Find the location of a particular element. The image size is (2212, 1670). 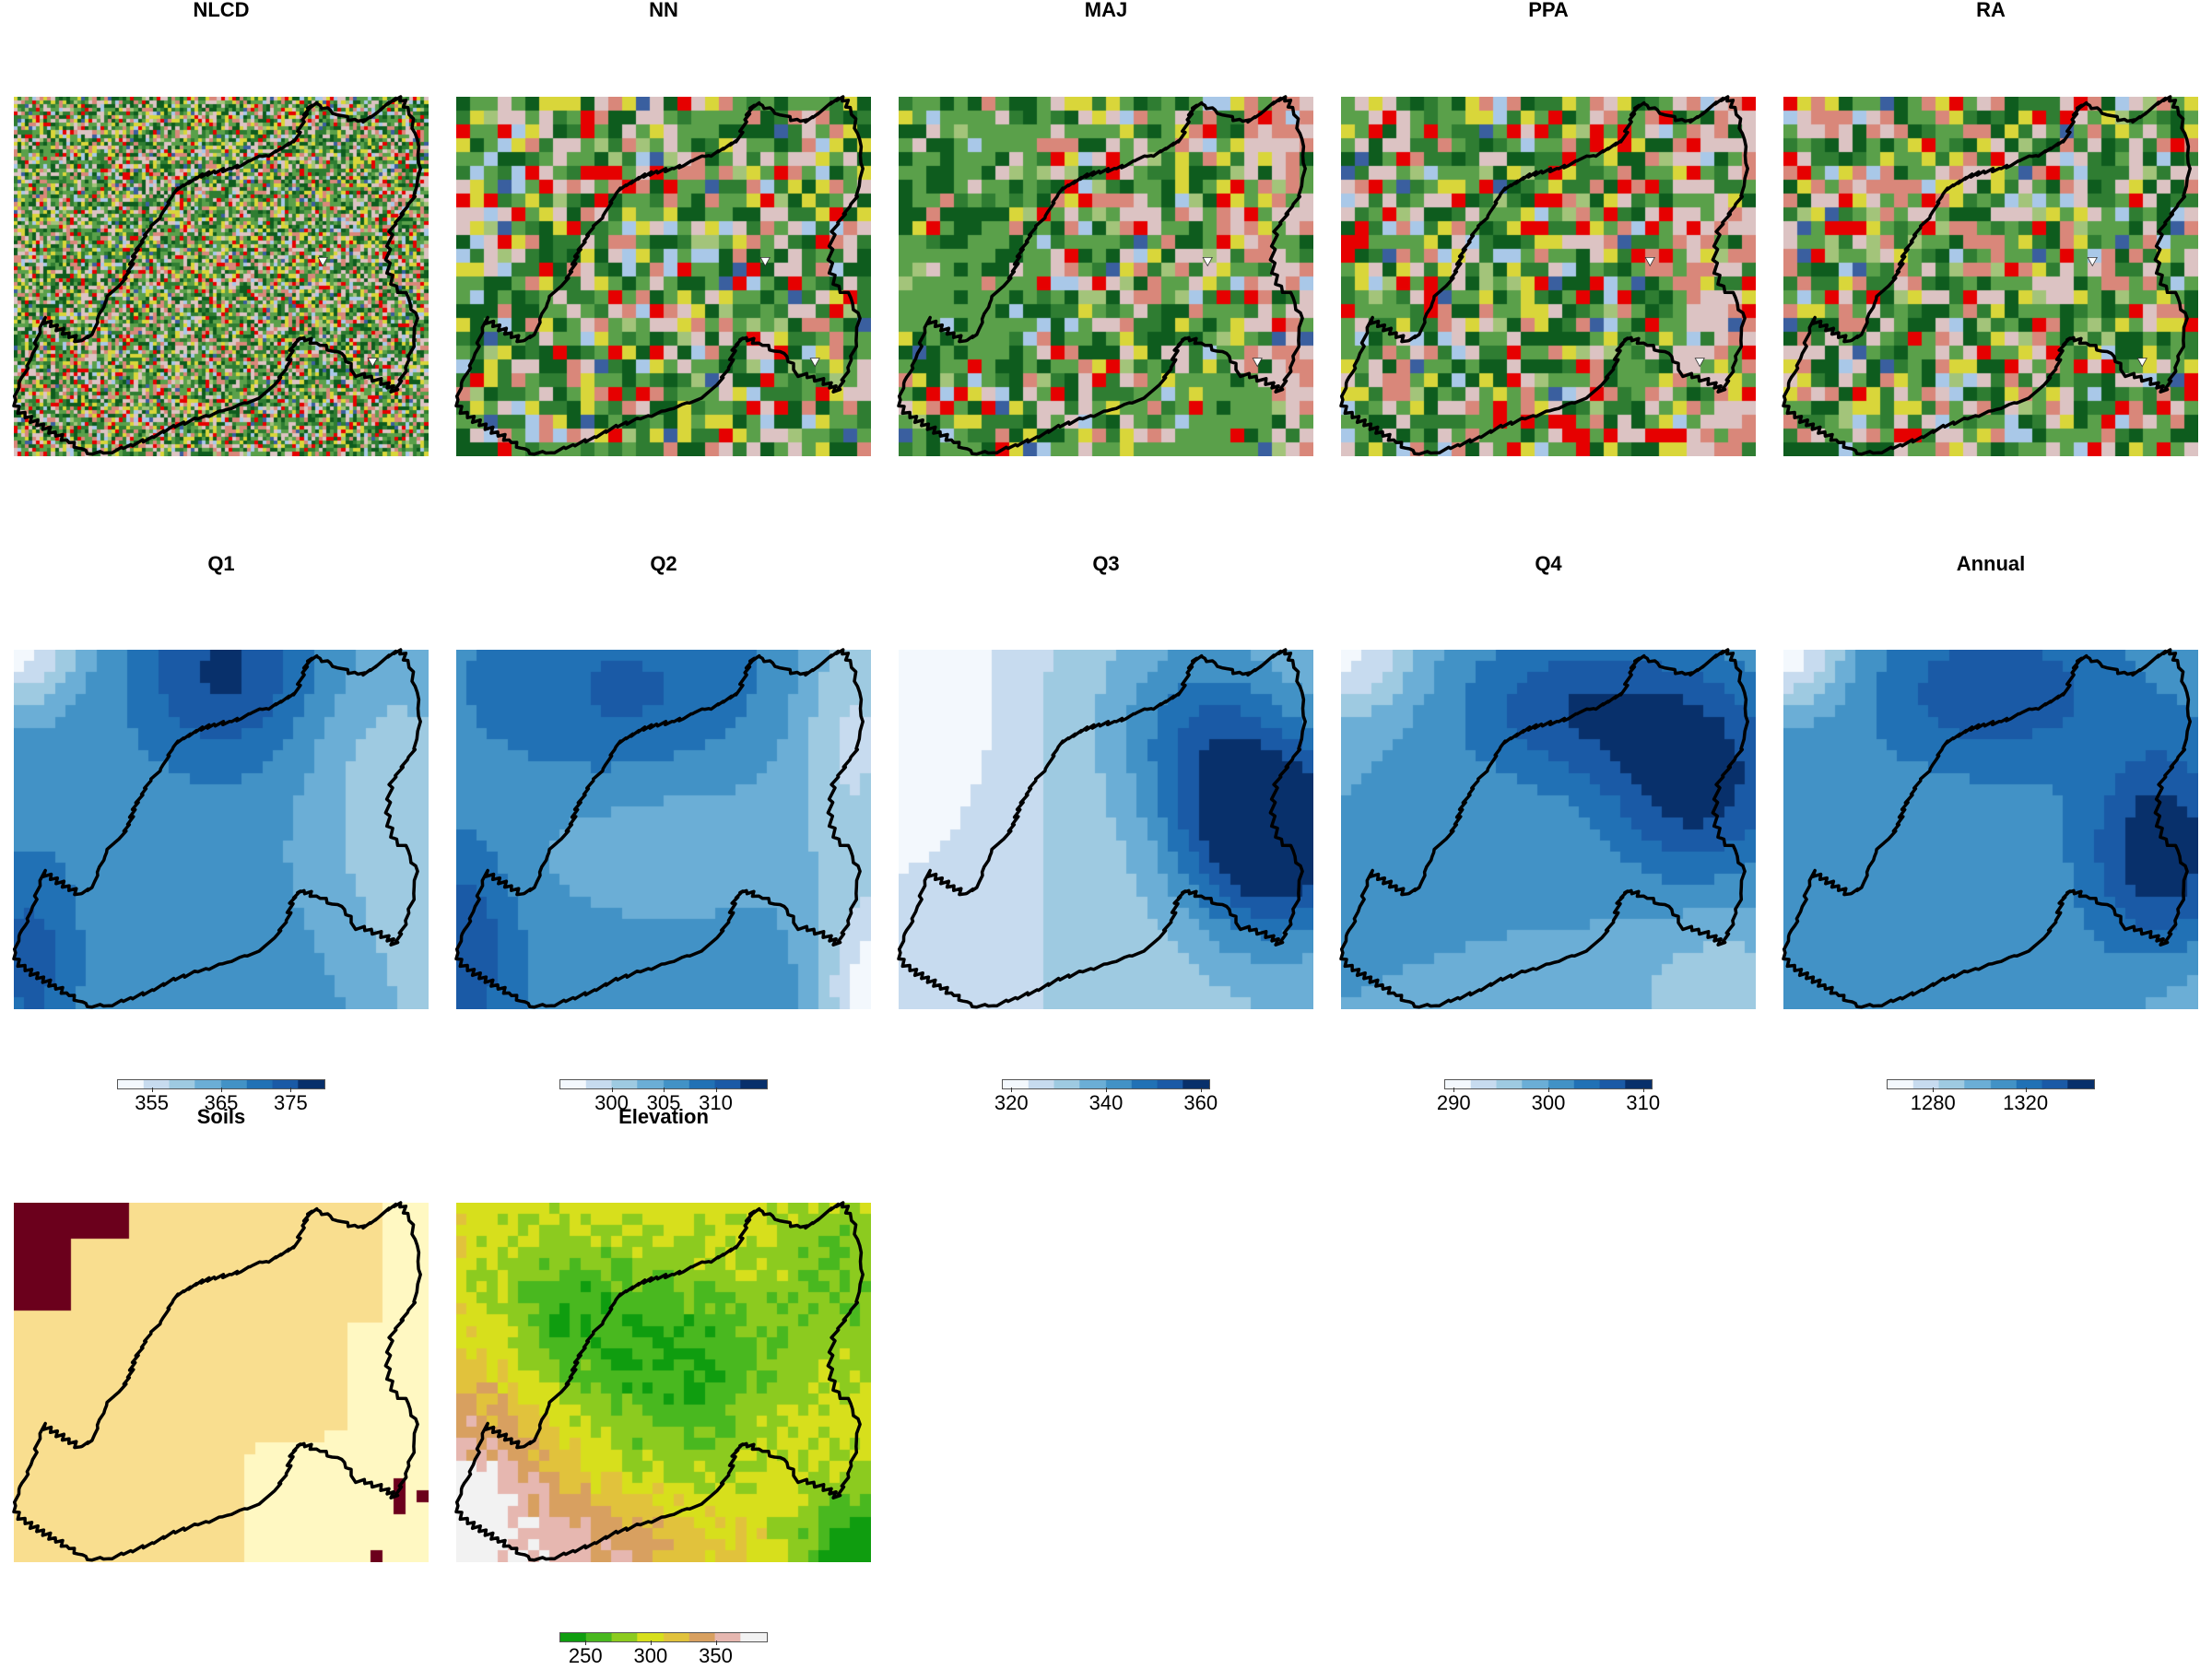

map-panel-elev: Elevation 250 300 350 is located at coordinates (662, 1386).